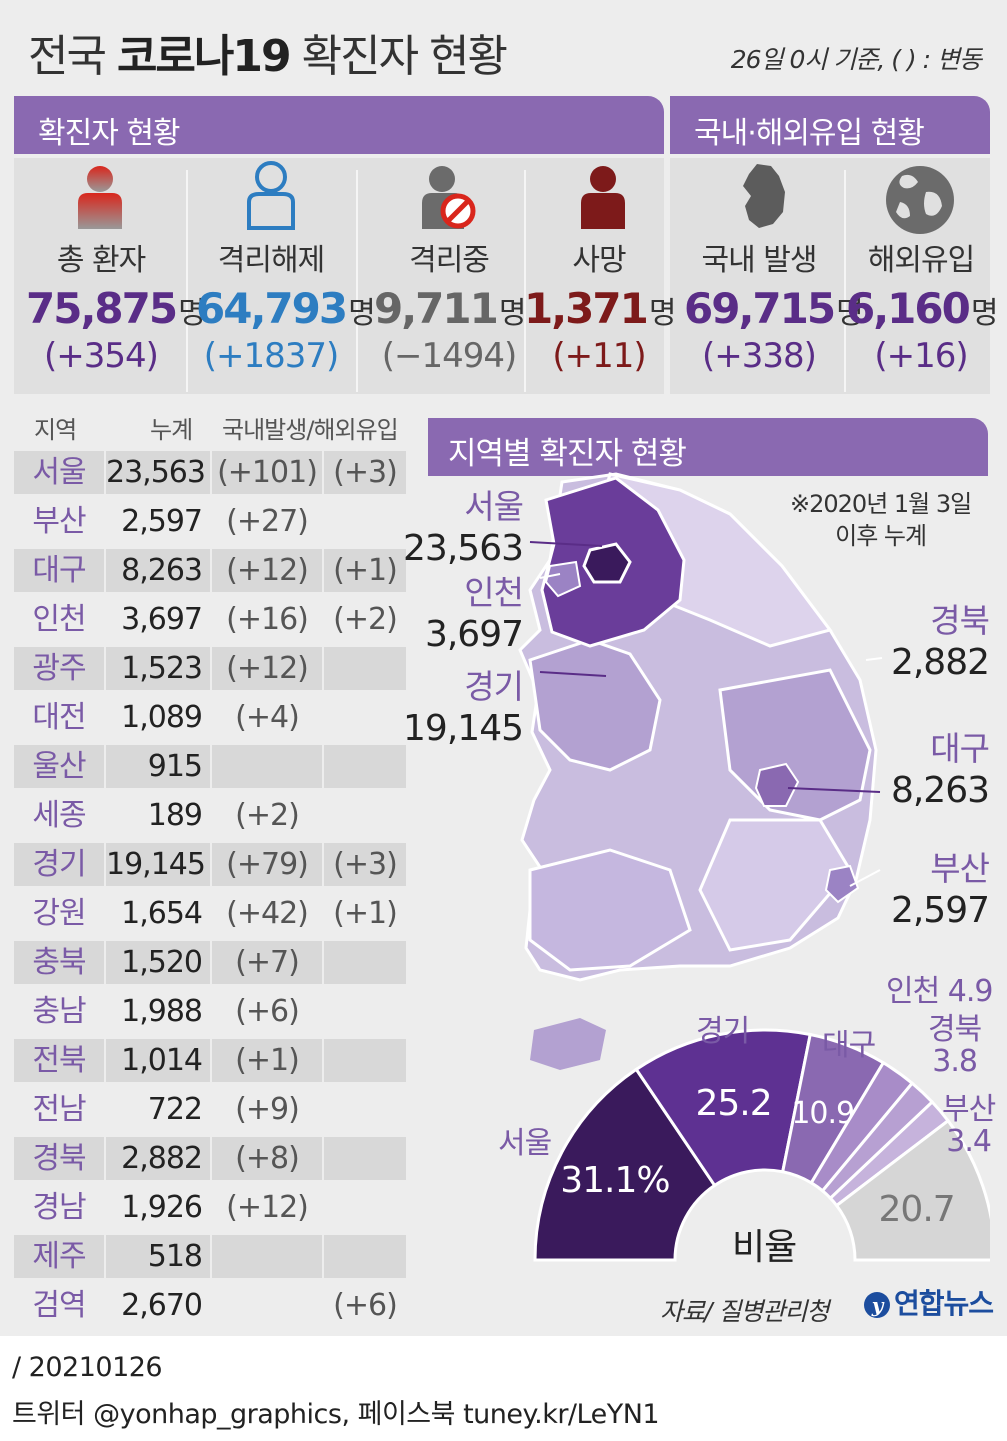 The width and height of the screenshot is (1007, 1441). What do you see at coordinates (162, 1305) in the screenshot?
I see `total-cell: 2,670` at bounding box center [162, 1305].